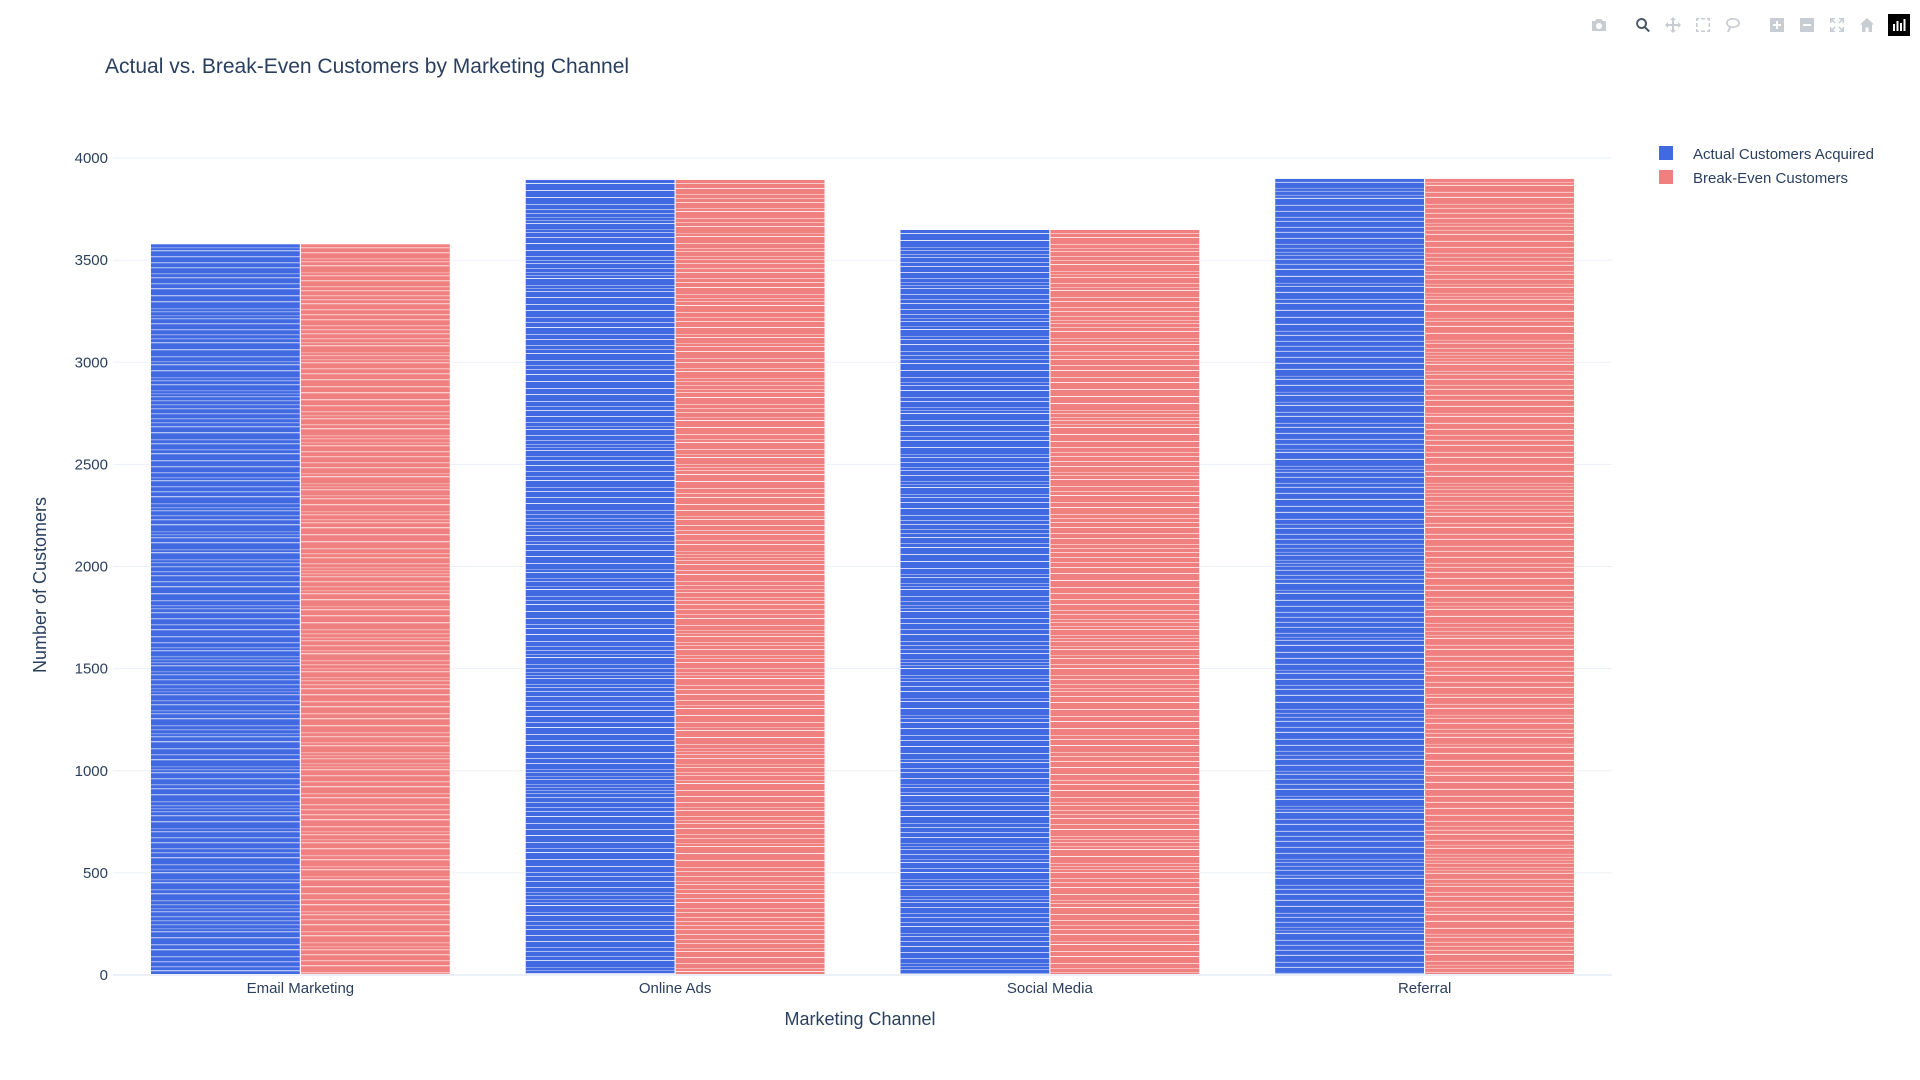 This screenshot has width=1920, height=1080. I want to click on modebar-group-export, so click(1599, 25).